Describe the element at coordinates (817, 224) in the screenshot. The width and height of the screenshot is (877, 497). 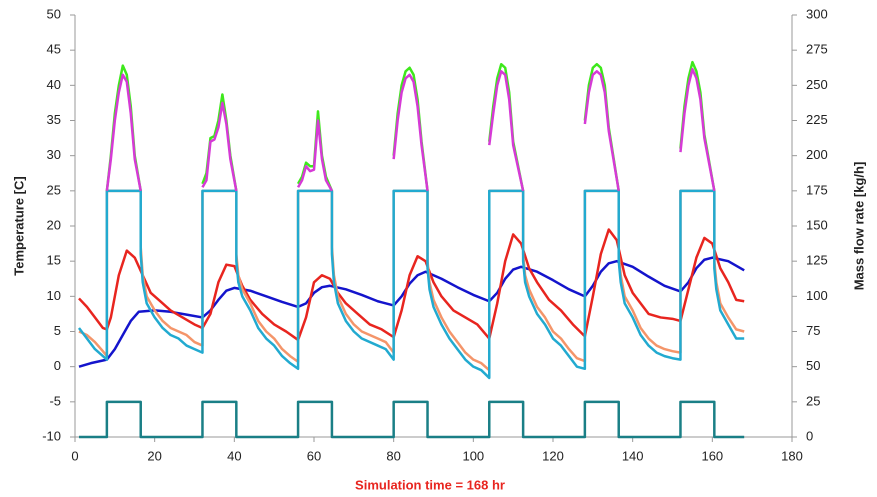
I see `y2-tick-label: 150` at that location.